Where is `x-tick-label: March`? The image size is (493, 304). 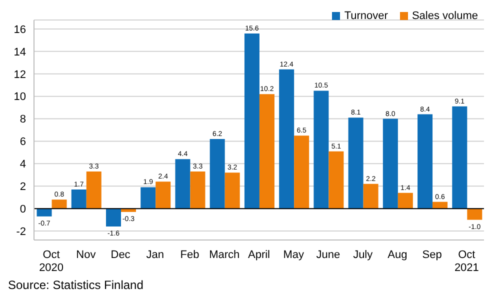 x-tick-label: March is located at coordinates (224, 255).